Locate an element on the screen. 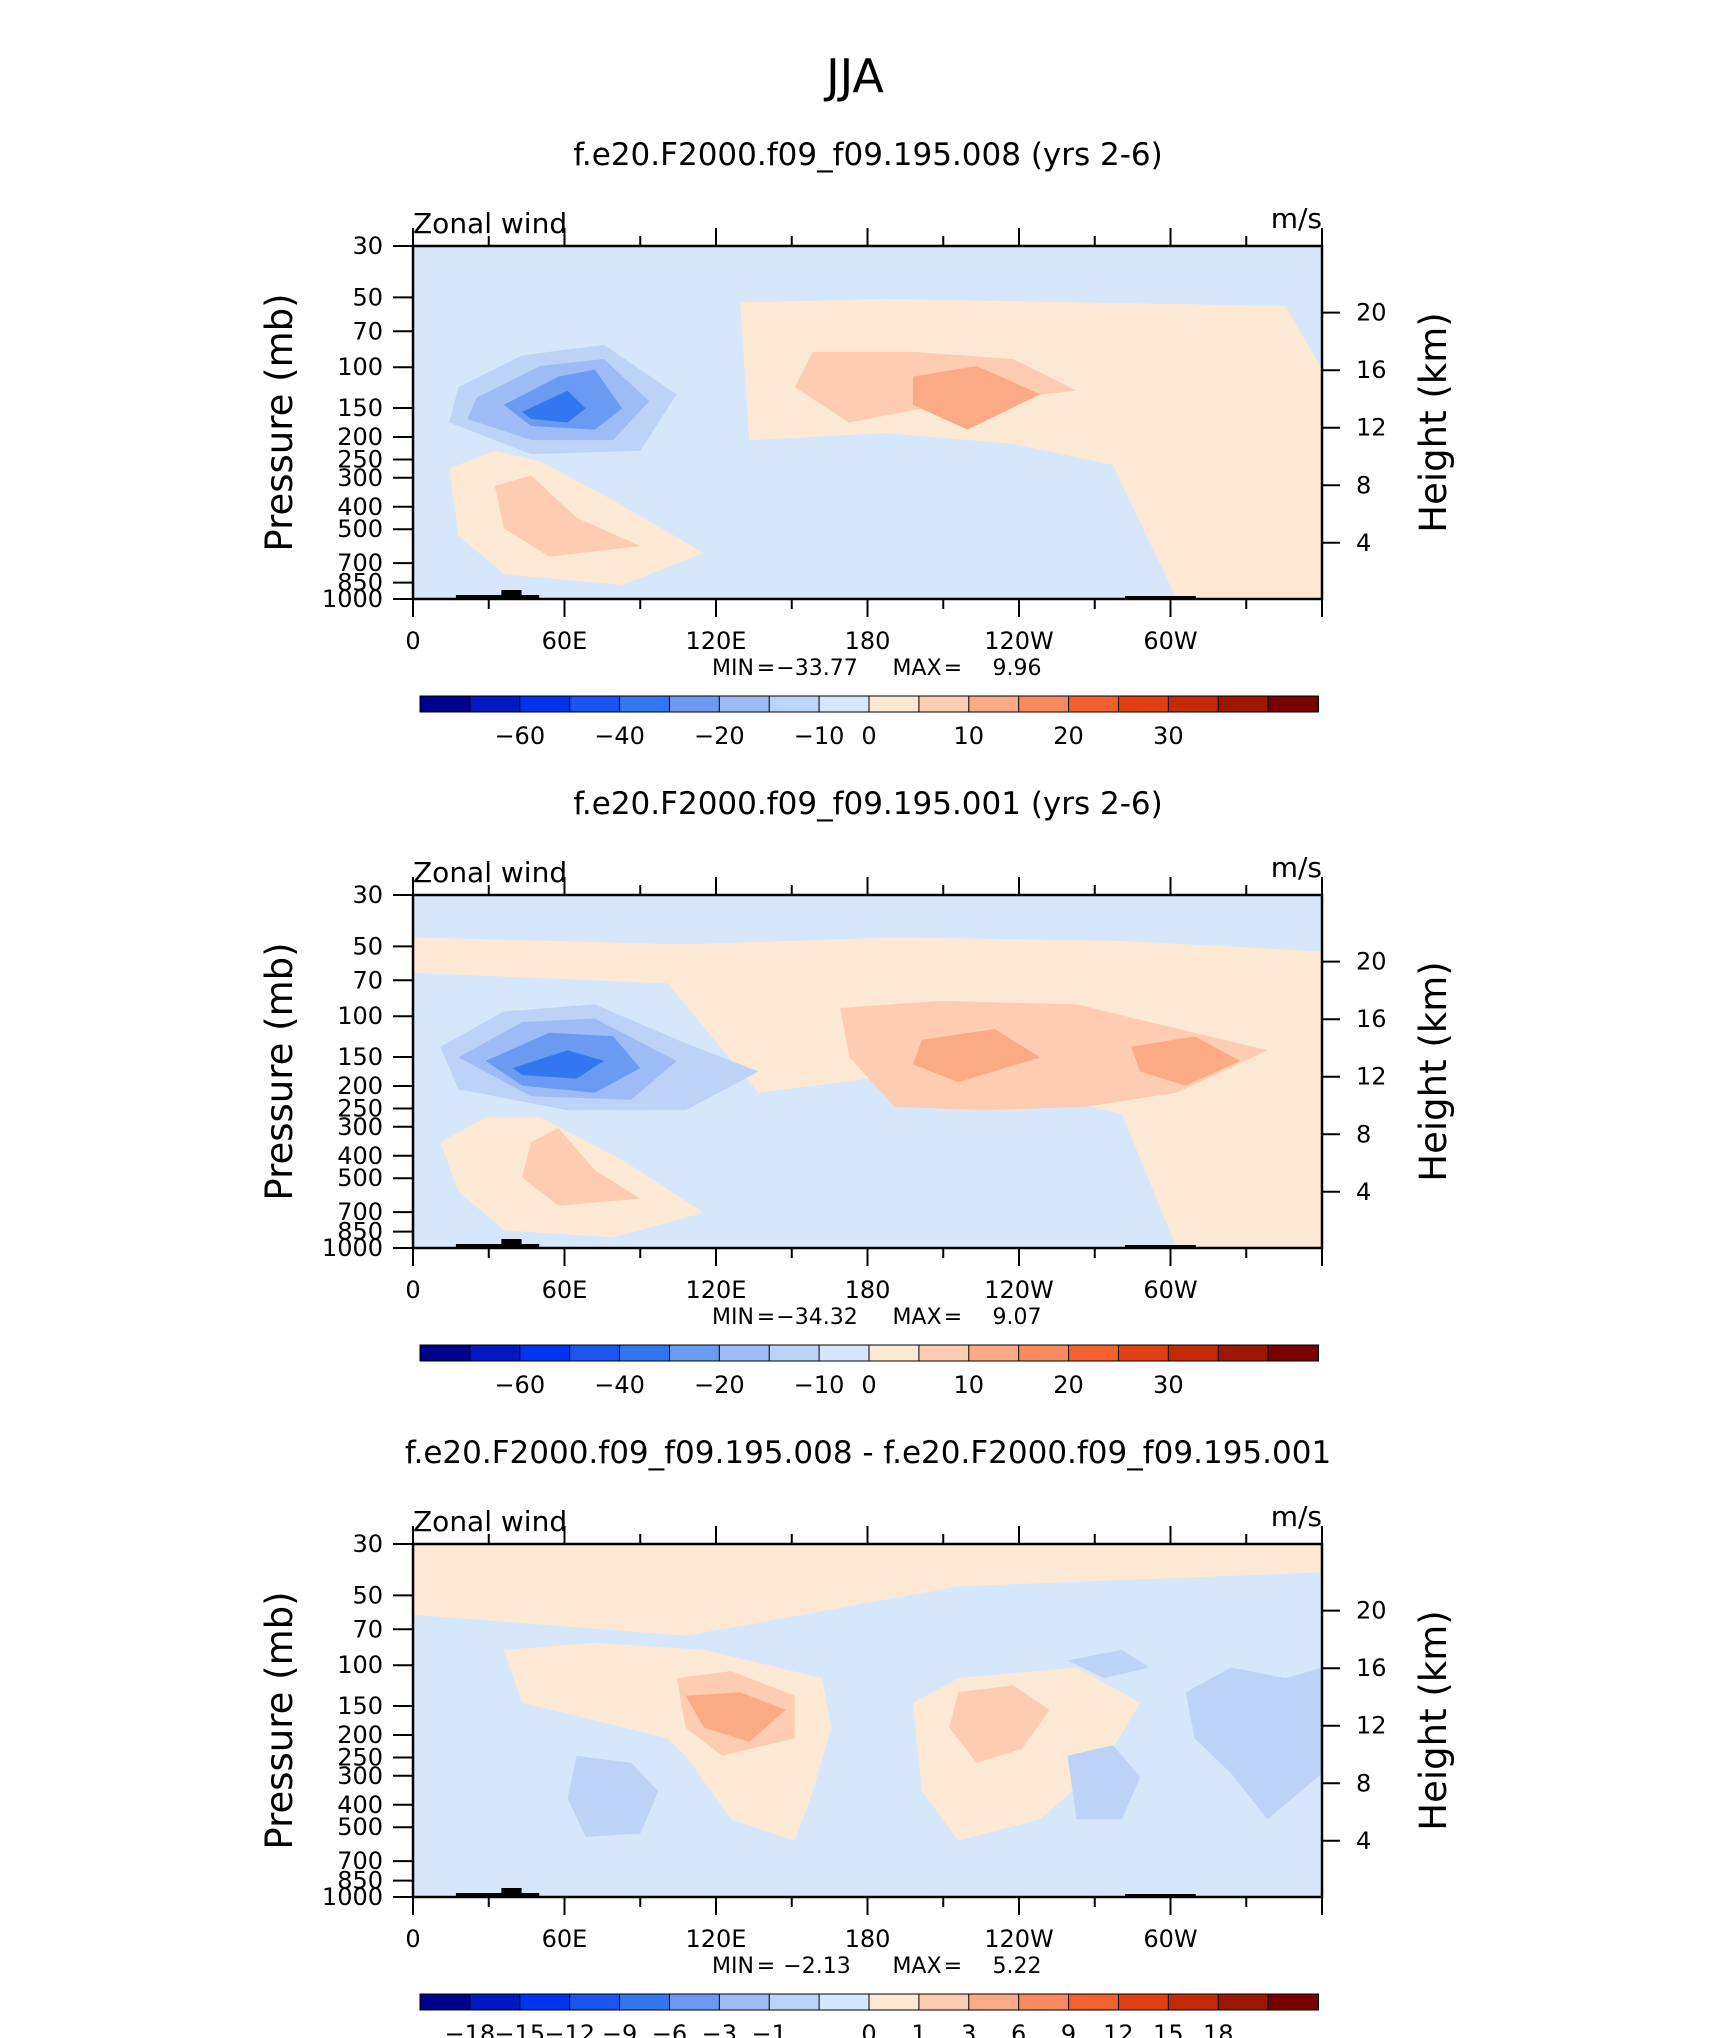  y-tick-label: 150 is located at coordinates (360, 408).